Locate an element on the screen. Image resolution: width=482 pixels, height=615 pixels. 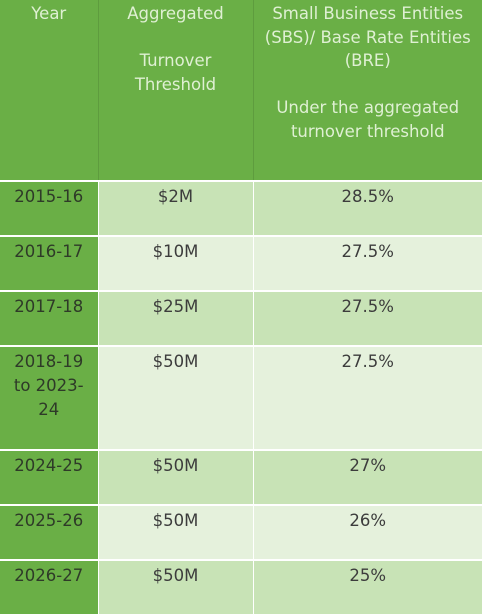
year-cell: 2024-25 is located at coordinates (49, 478).